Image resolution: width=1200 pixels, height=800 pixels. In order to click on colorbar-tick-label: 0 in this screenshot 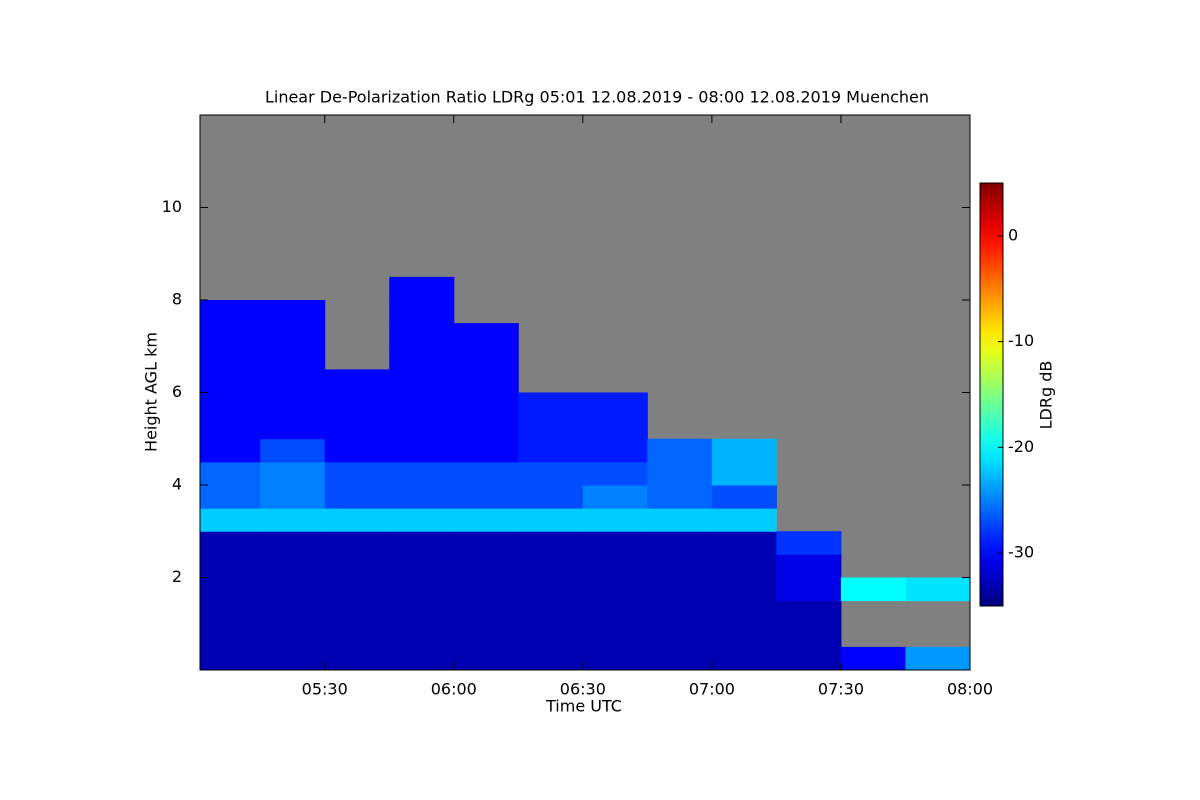, I will do `click(1013, 234)`.